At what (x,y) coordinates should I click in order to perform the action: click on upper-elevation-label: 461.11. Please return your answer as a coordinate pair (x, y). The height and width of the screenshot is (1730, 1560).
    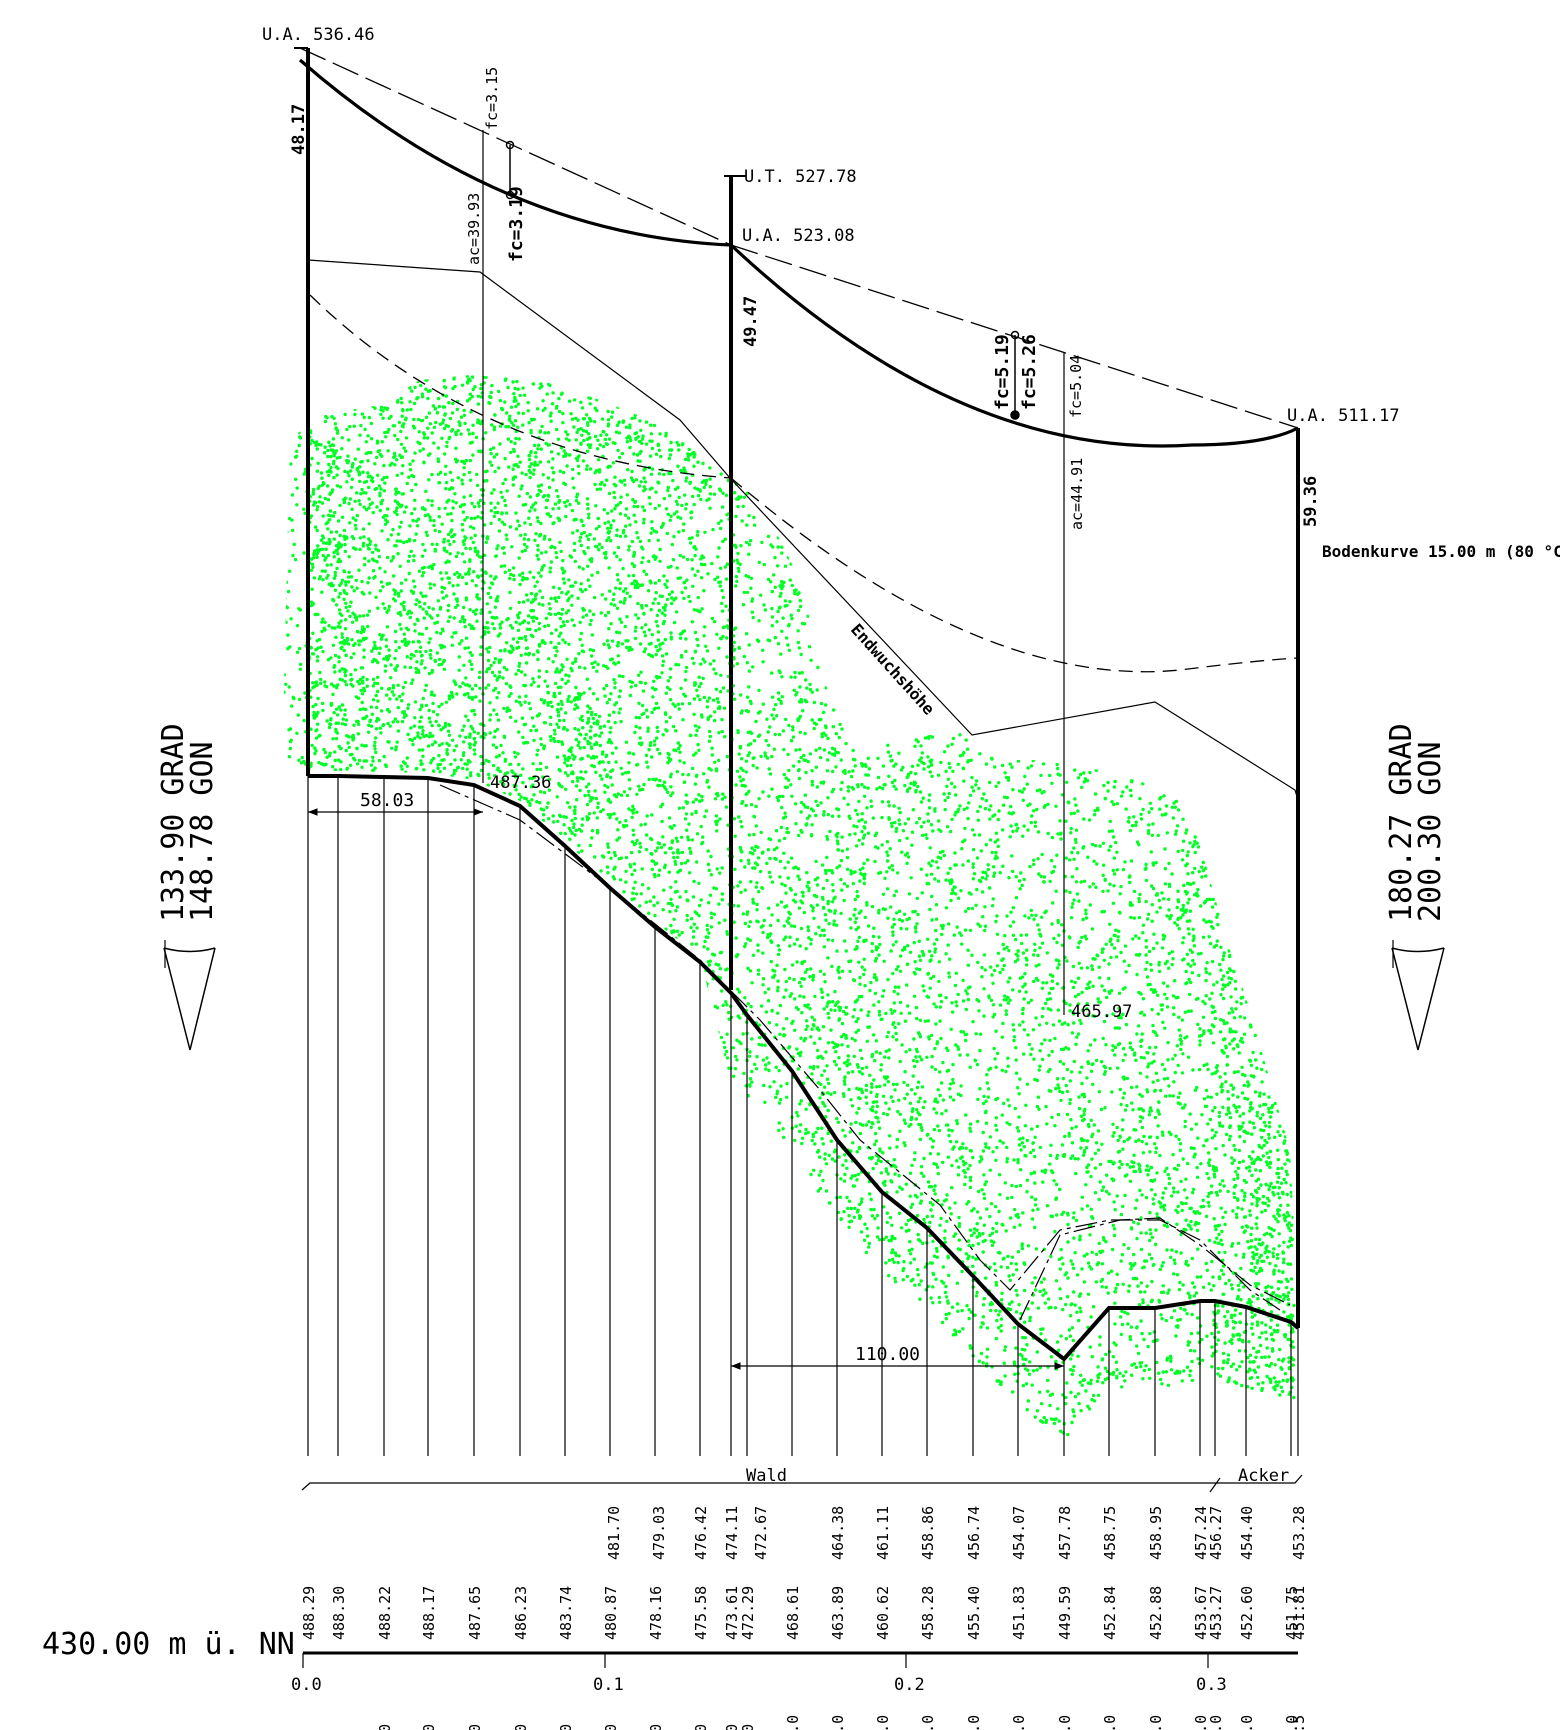
    Looking at the image, I should click on (883, 1533).